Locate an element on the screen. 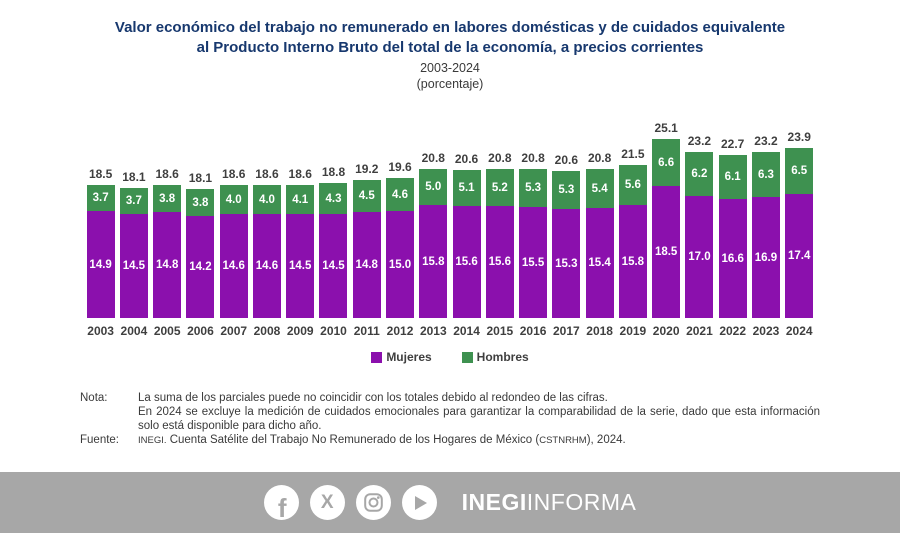  bar-group-2008: 18.6 4.0 14.6 2008 is located at coordinates (266, 228).